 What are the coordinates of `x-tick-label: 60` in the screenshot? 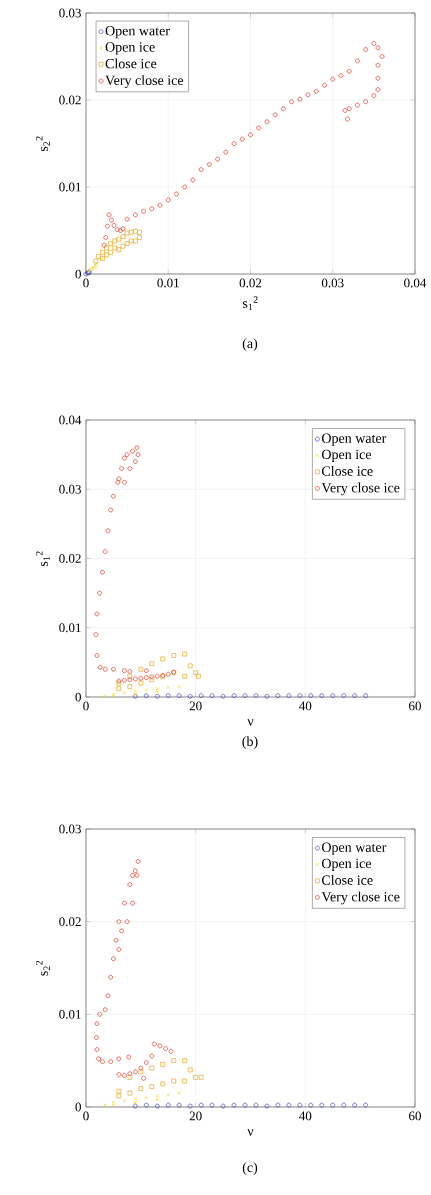 It's located at (415, 1116).